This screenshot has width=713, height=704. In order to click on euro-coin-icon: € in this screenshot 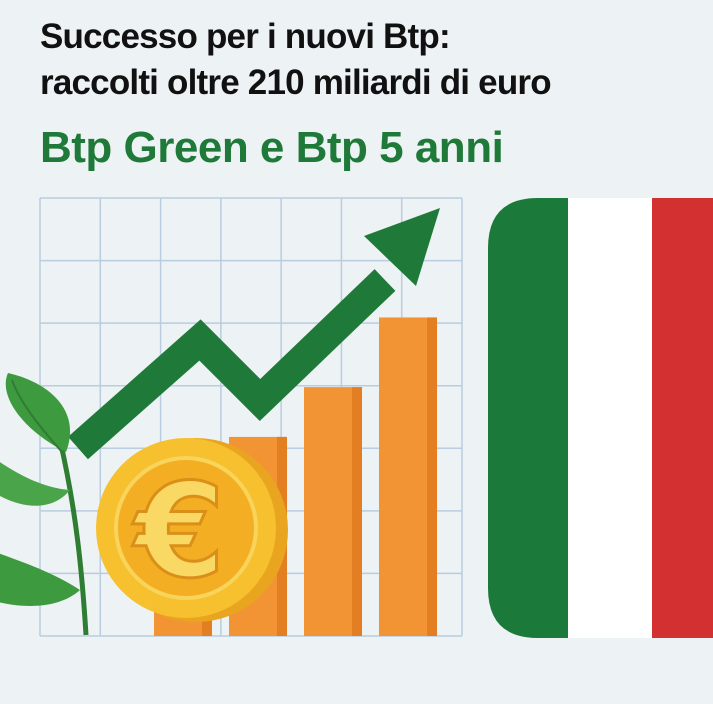, I will do `click(192, 530)`.